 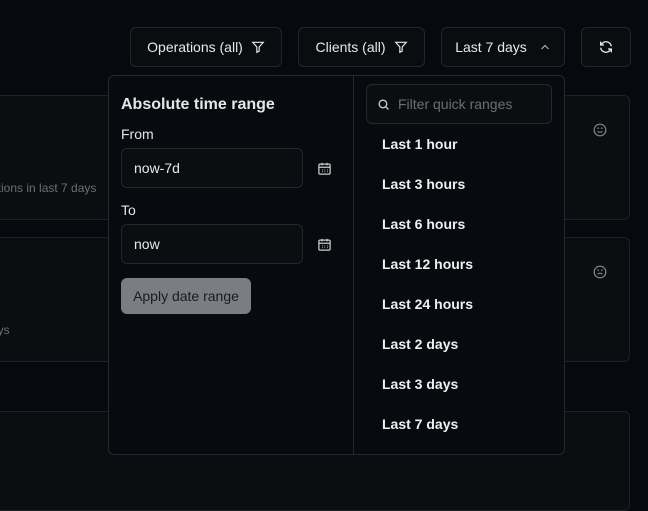 I want to click on operations-label: Operations (all), so click(x=195, y=47).